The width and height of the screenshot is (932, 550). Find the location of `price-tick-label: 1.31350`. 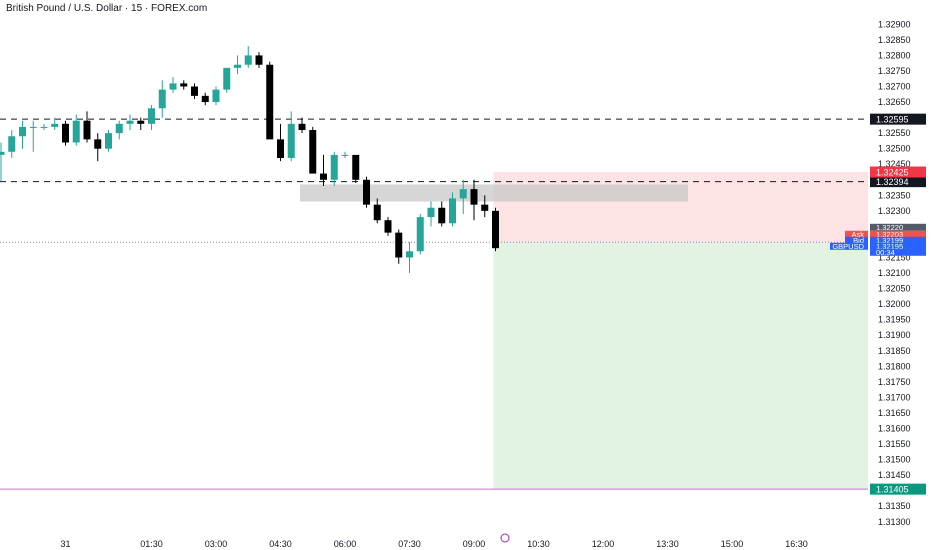

price-tick-label: 1.31350 is located at coordinates (894, 506).